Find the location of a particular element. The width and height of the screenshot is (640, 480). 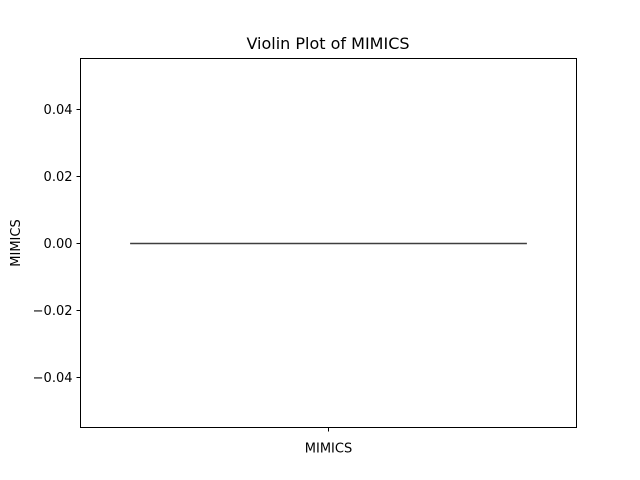

y-tick-label: 0.00 is located at coordinates (58, 244).